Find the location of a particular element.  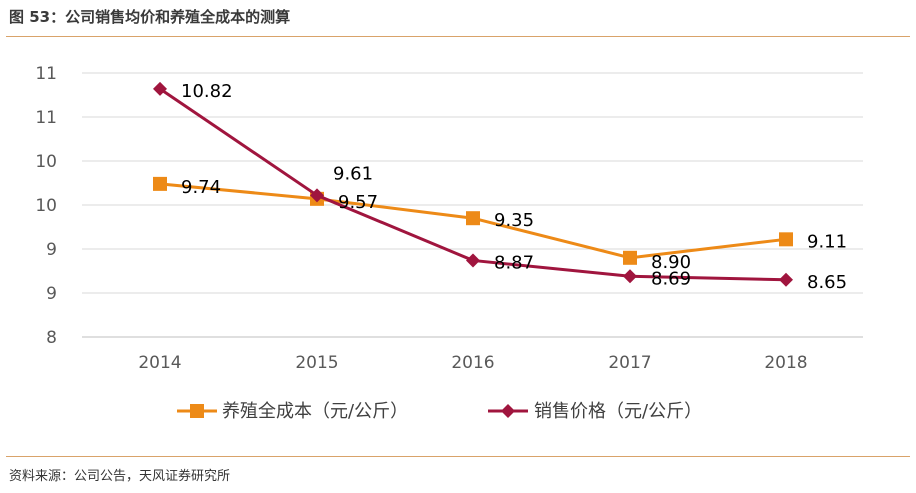

data-label: 8.87 is located at coordinates (514, 262).